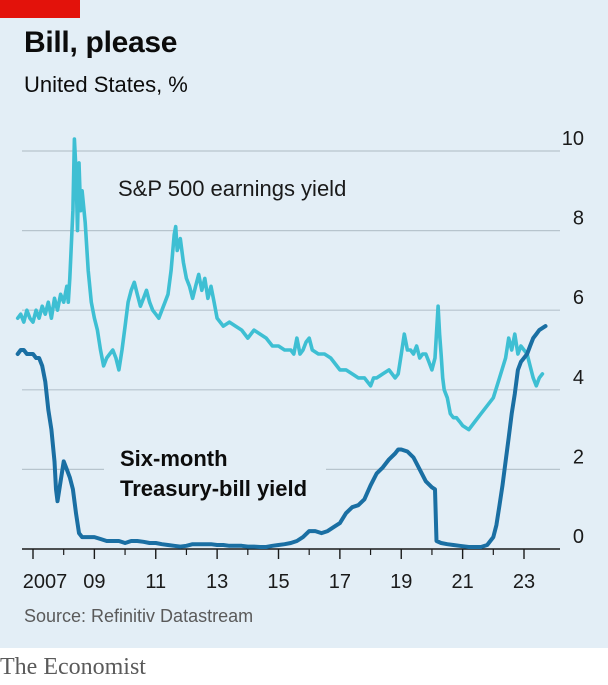 The width and height of the screenshot is (608, 685). What do you see at coordinates (573, 139) in the screenshot?
I see `y-tick-label: 10` at bounding box center [573, 139].